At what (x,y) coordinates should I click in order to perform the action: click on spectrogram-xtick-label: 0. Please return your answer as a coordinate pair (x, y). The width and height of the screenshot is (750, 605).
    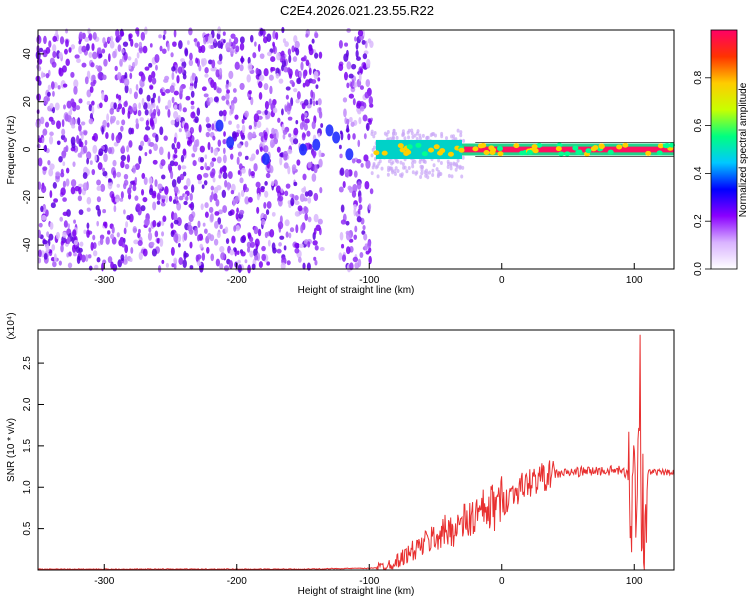
    Looking at the image, I should click on (502, 280).